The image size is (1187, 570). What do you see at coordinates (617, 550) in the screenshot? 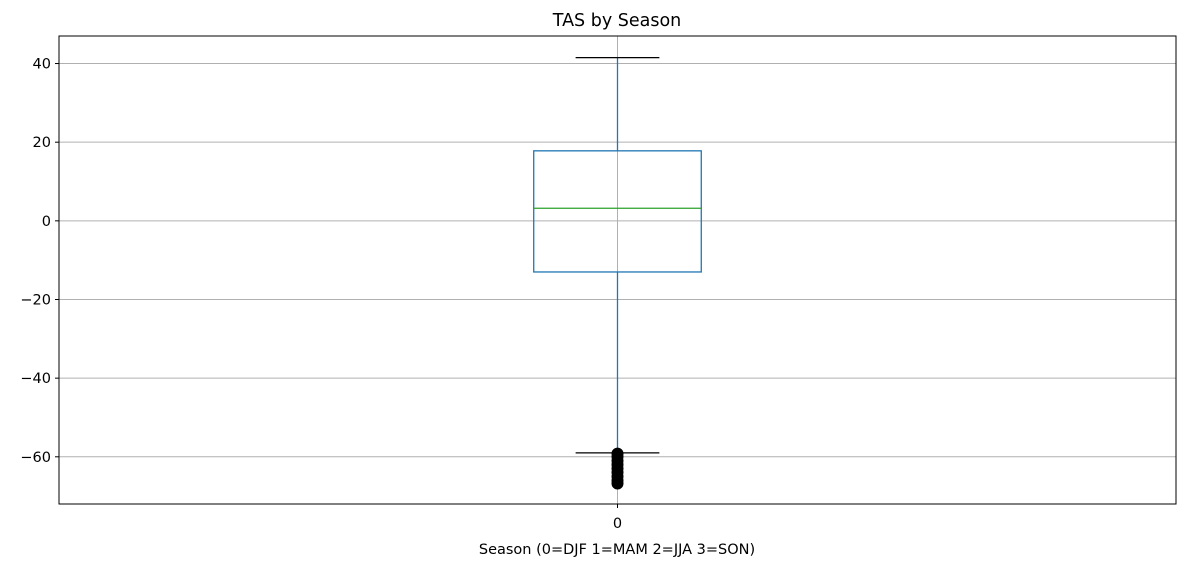
I see `x-axis-label: Season (0=DJF 1=MAM 2=JJA 3=SON)` at bounding box center [617, 550].